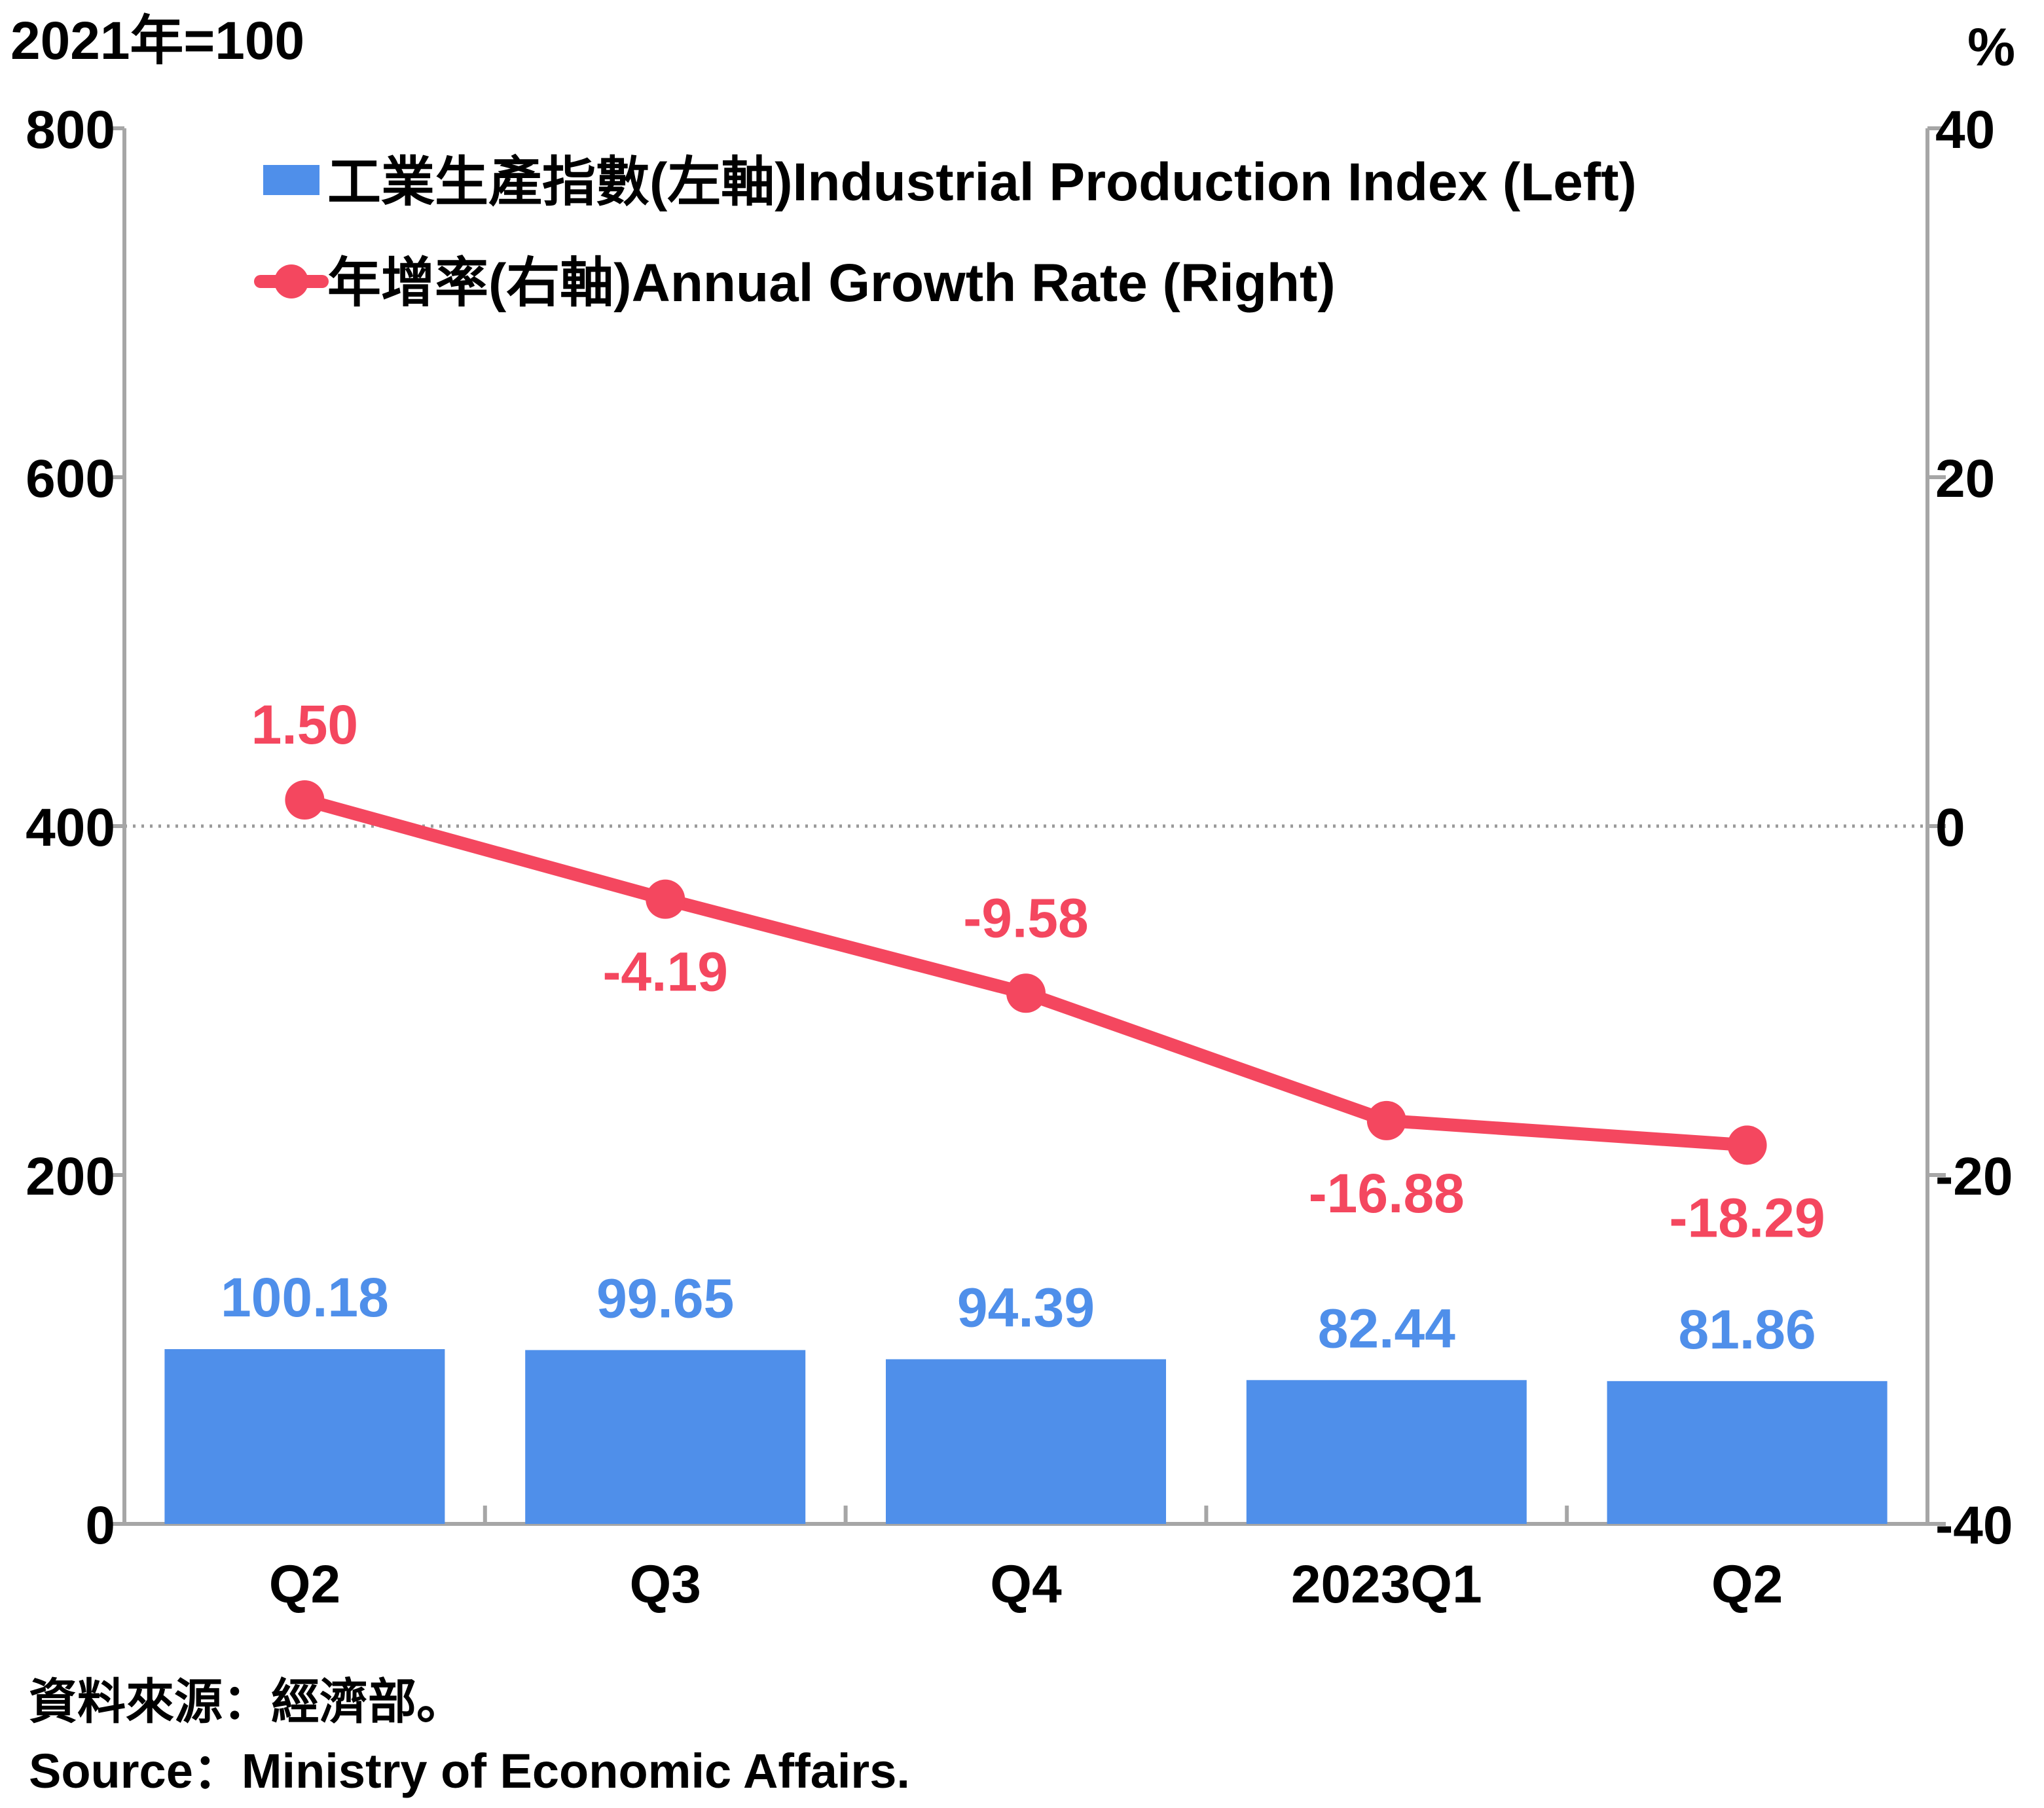  What do you see at coordinates (1950, 828) in the screenshot?
I see `right-tick-label: 0` at bounding box center [1950, 828].